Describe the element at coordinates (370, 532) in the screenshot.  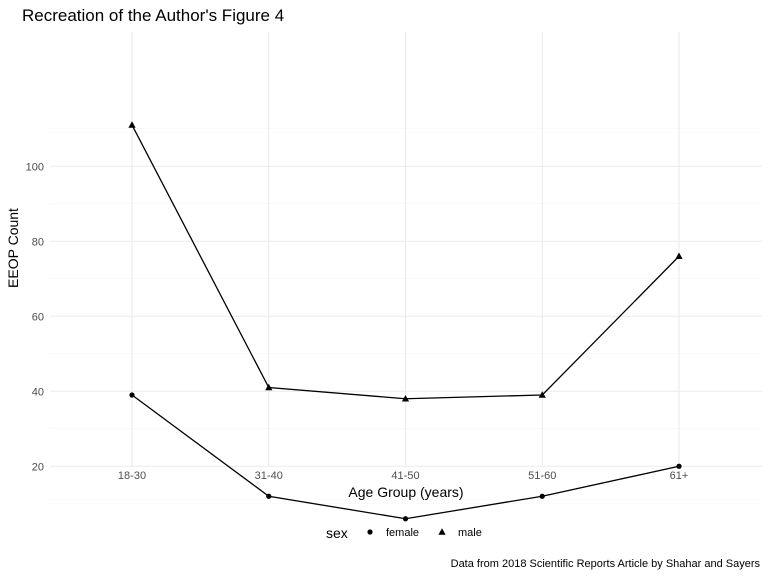
I see `legend-key-female` at that location.